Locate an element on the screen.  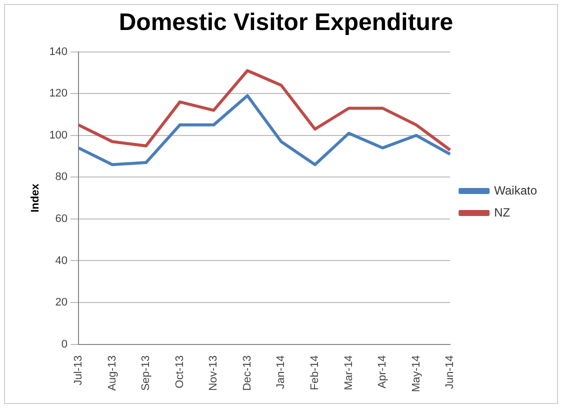
x-tick-label: Dec-13 is located at coordinates (247, 373).